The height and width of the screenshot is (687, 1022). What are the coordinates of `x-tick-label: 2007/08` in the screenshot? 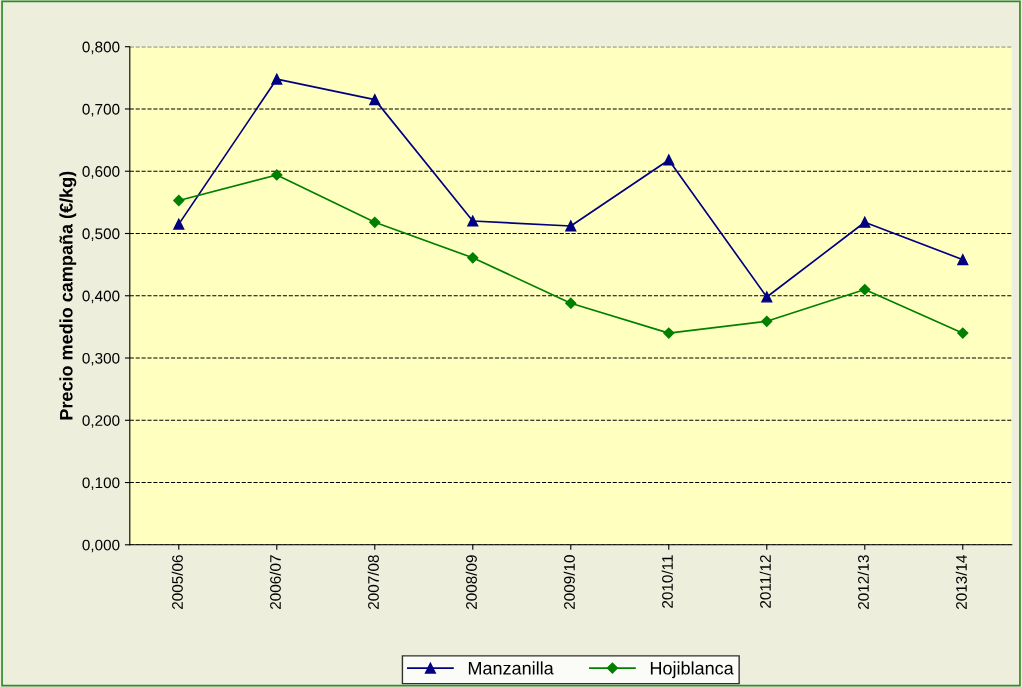 It's located at (373, 582).